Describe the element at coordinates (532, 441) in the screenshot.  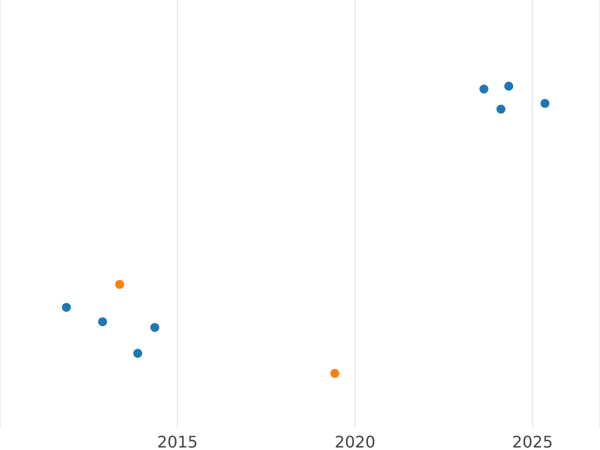
I see `x-tick-label: 2025` at that location.